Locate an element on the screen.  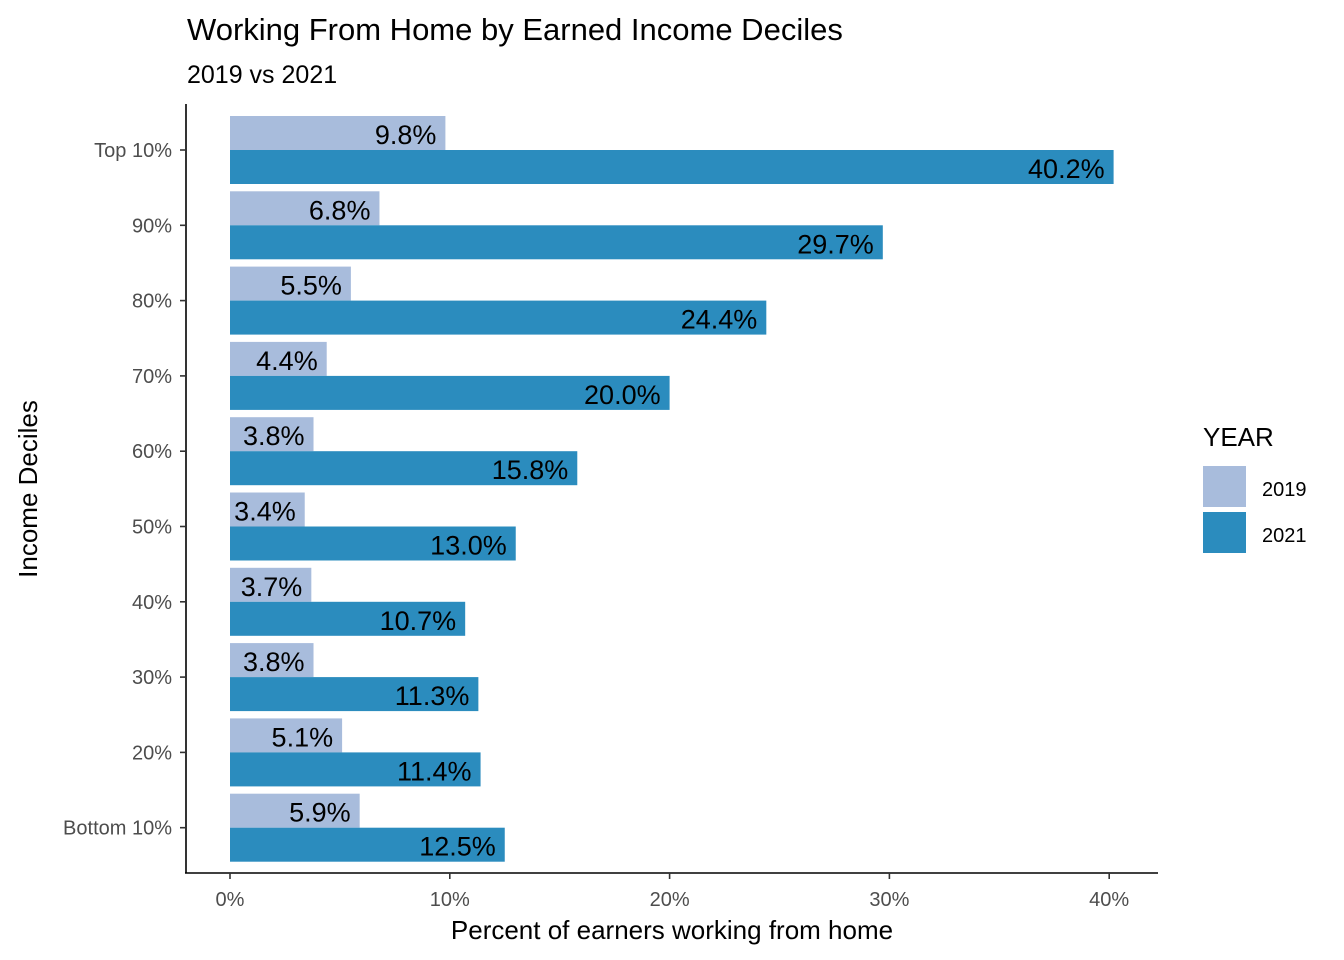
x-tick-label: 20% is located at coordinates (670, 900).